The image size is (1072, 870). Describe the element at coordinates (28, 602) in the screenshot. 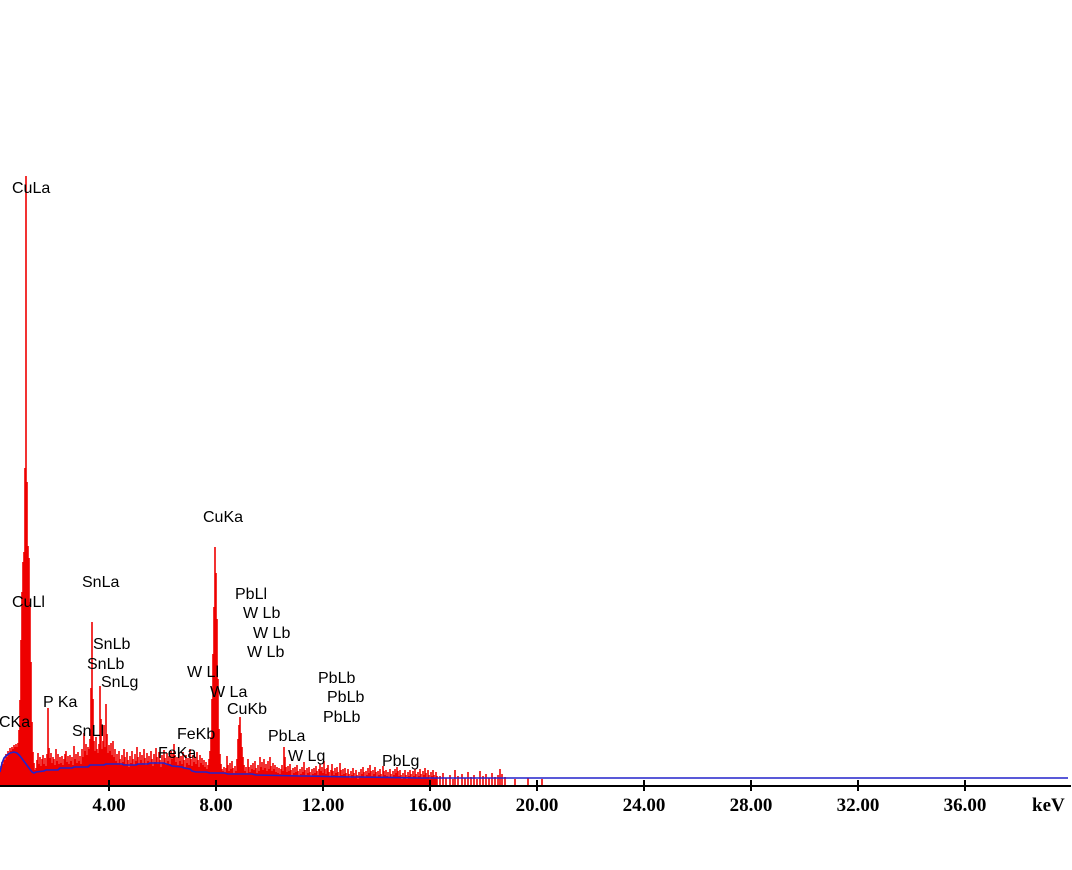

I see `peak-label: CuLl` at that location.